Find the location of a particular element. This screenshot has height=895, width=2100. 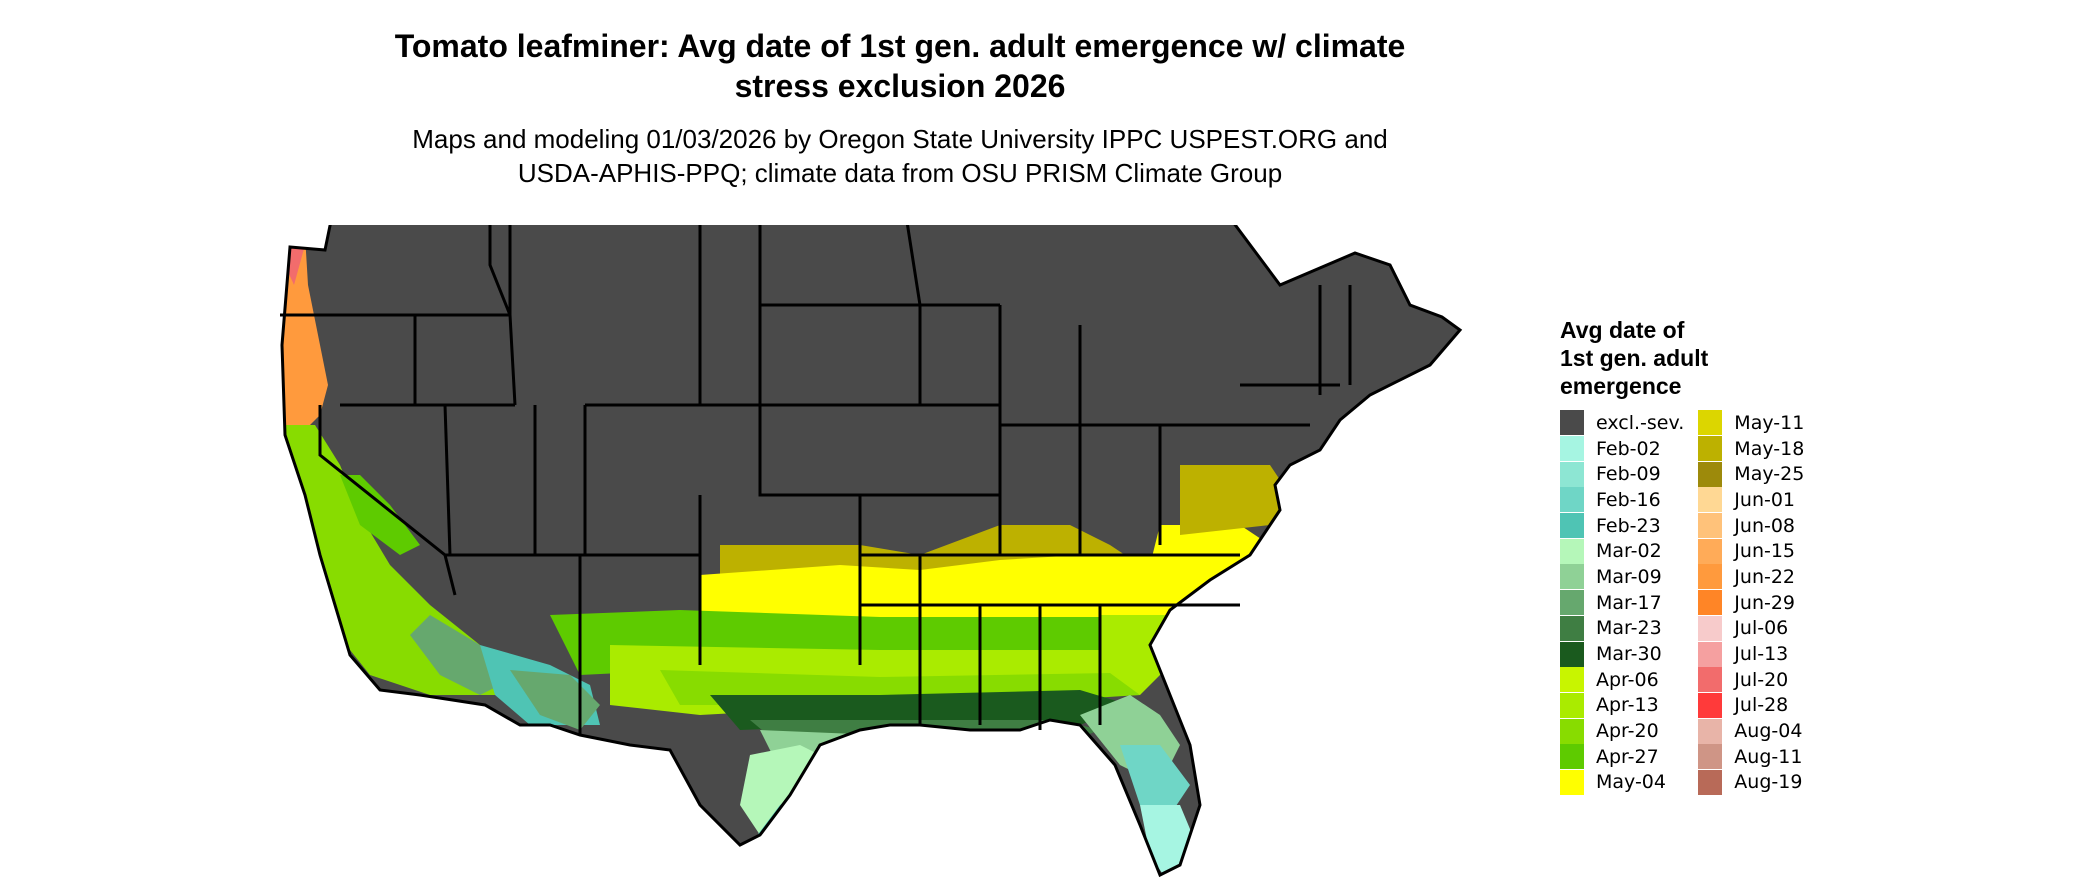

band-carolinas is located at coordinates (1170, 640).